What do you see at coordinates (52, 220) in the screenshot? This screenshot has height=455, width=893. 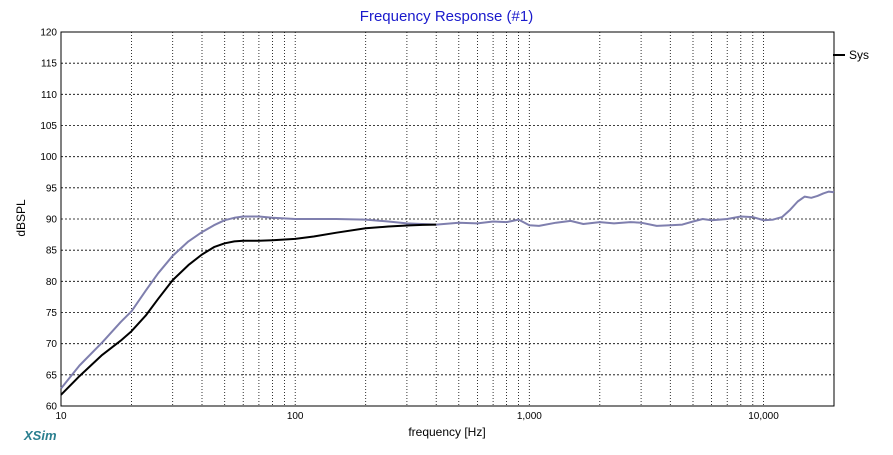 I see `y-tick-label: 90` at bounding box center [52, 220].